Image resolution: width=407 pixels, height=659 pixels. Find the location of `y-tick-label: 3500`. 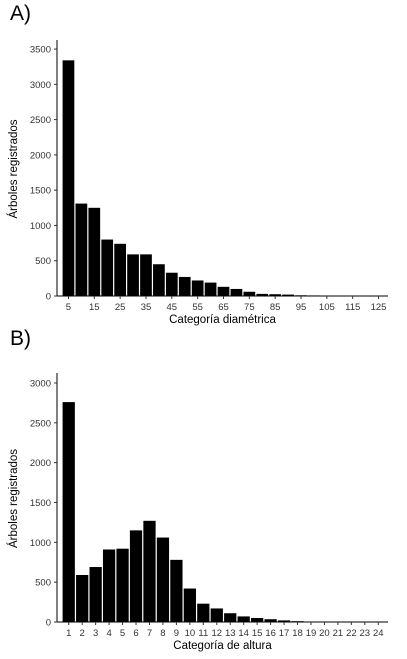

y-tick-label: 3500 is located at coordinates (40, 50).